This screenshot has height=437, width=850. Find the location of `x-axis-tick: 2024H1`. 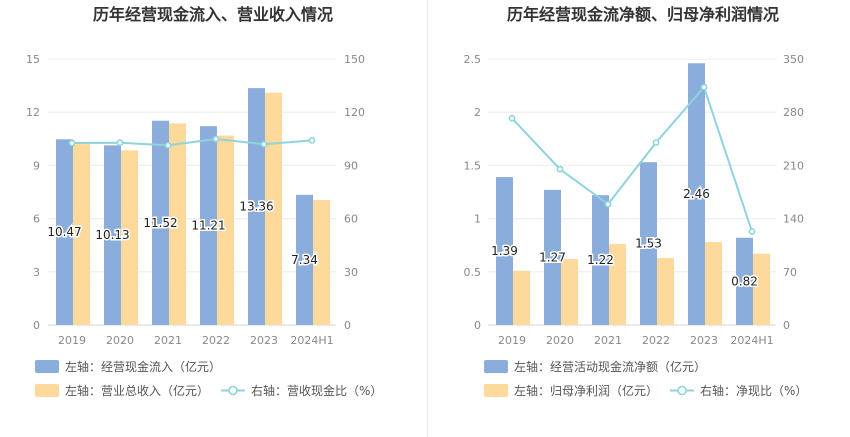

x-axis-tick: 2024H1 is located at coordinates (311, 340).